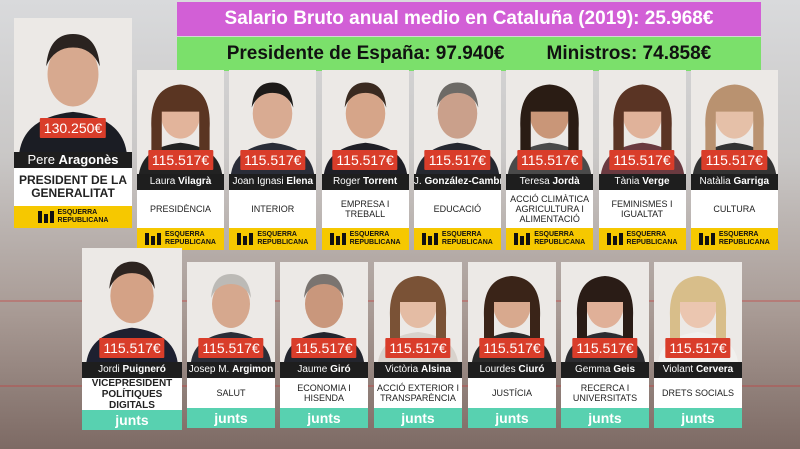  I want to click on name-bar: Jordi Puigneró, so click(132, 370).